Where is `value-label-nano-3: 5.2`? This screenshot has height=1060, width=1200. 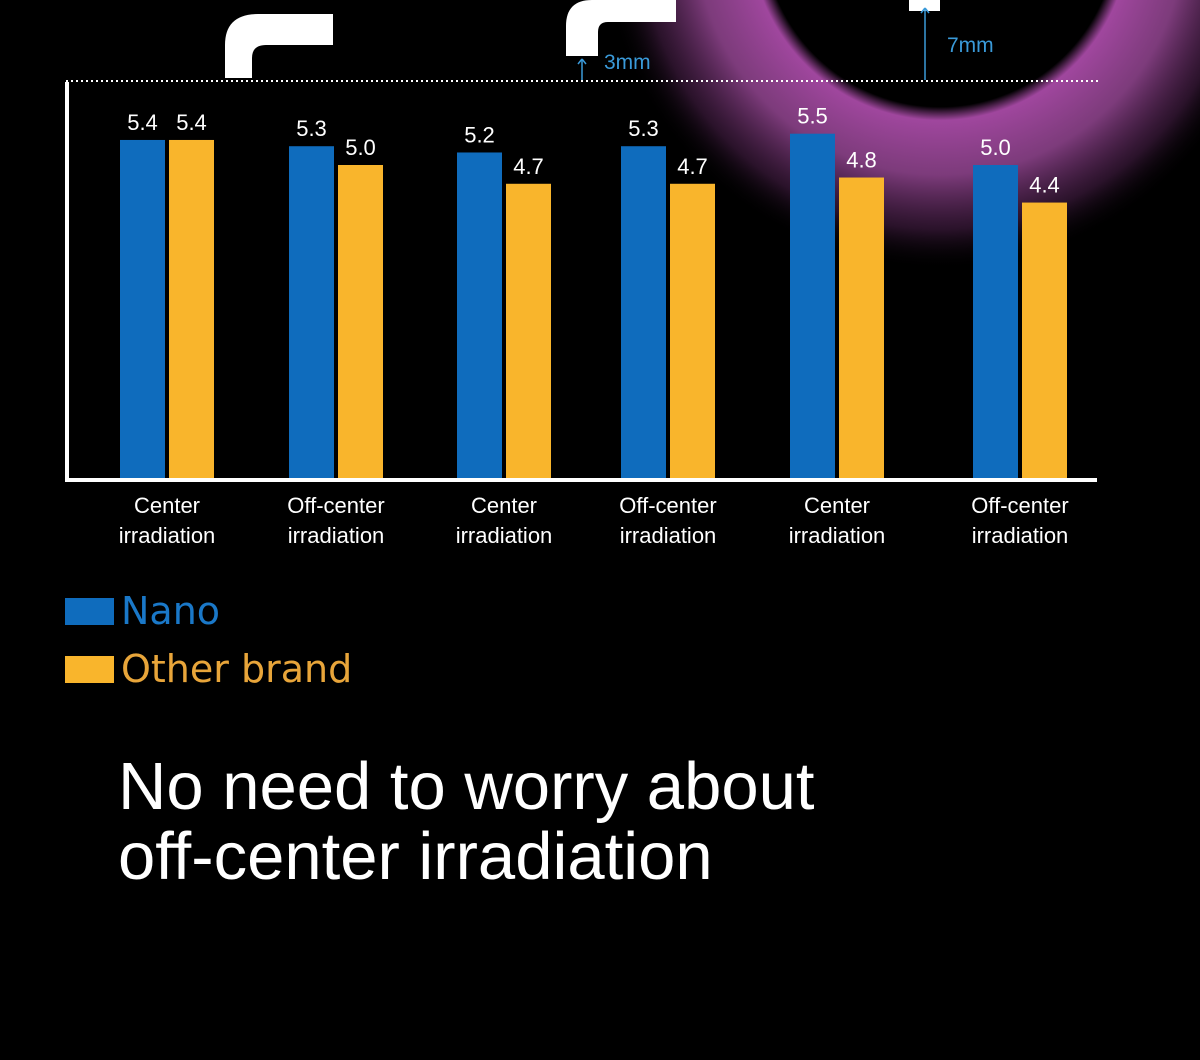
value-label-nano-3: 5.2 is located at coordinates (479, 134).